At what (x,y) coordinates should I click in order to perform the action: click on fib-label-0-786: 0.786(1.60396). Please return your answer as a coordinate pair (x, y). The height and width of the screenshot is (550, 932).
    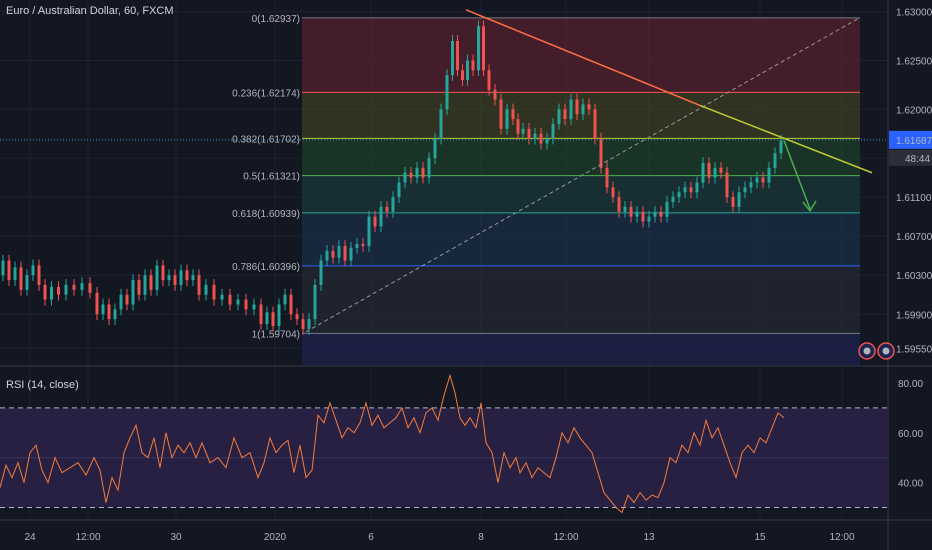
    Looking at the image, I should click on (266, 267).